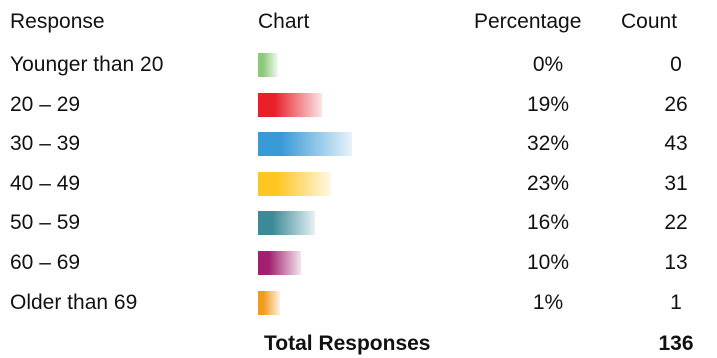 The image size is (717, 358). Describe the element at coordinates (347, 343) in the screenshot. I see `total-responses-label: Total Responses` at that location.